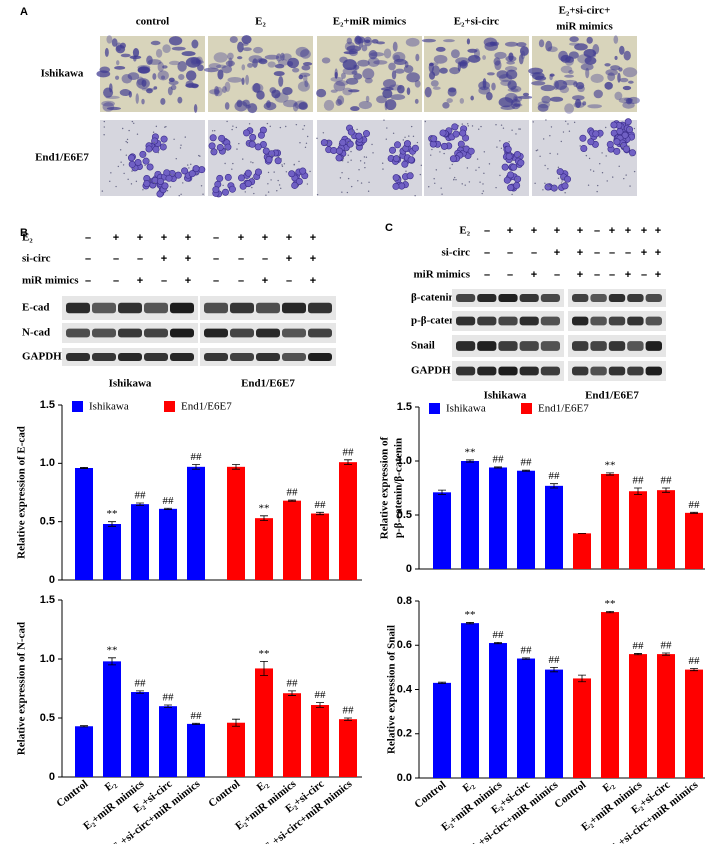 Image resolution: width=709 pixels, height=844 pixels. What do you see at coordinates (289, 238) in the screenshot?
I see `treatment-sign: +` at bounding box center [289, 238].